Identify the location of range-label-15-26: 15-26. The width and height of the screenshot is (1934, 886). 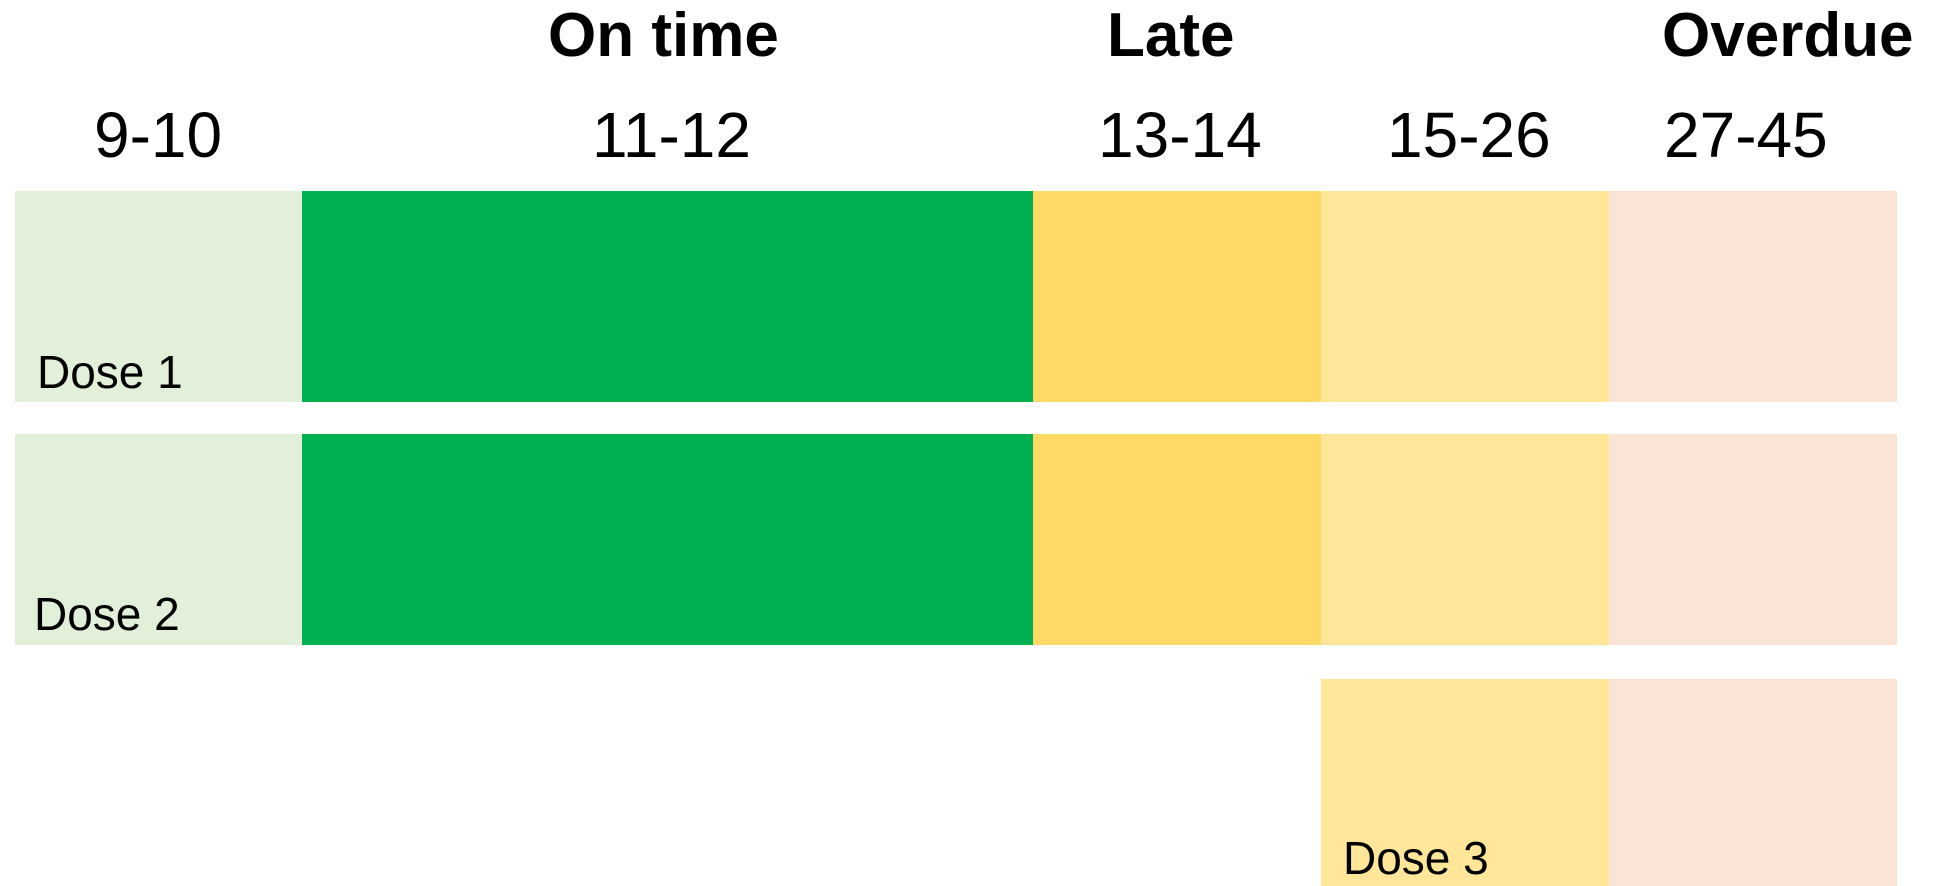
(1469, 135).